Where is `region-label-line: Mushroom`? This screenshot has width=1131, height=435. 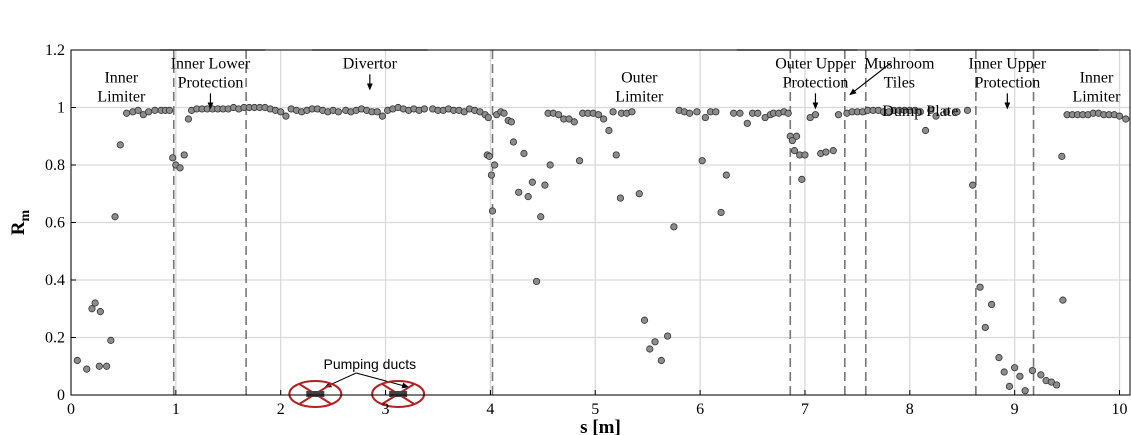
region-label-line: Mushroom is located at coordinates (899, 63).